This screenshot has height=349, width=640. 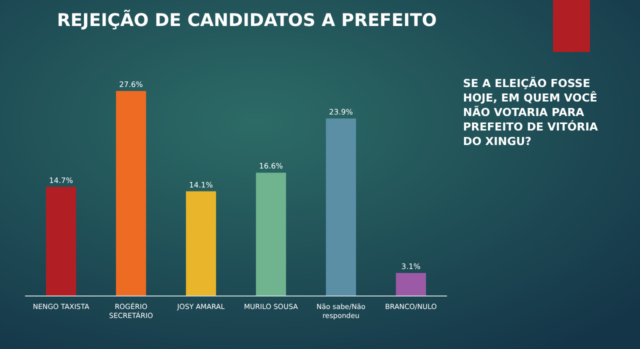 I want to click on chart-title: REJEIÇÃO DE CANDIDATOS A PREFEITO, so click(x=247, y=20).